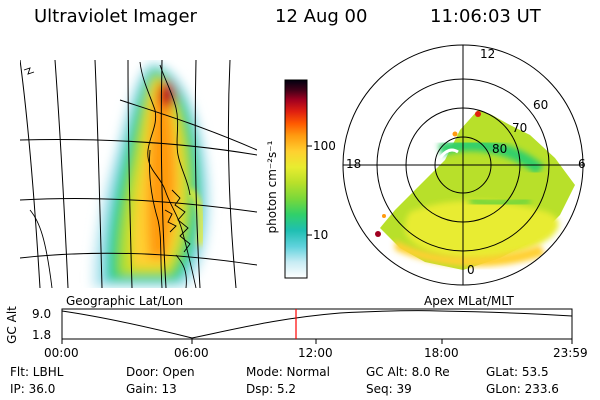  Describe the element at coordinates (469, 301) in the screenshot. I see `polar-map-label: Apex MLat/MLT` at that location.